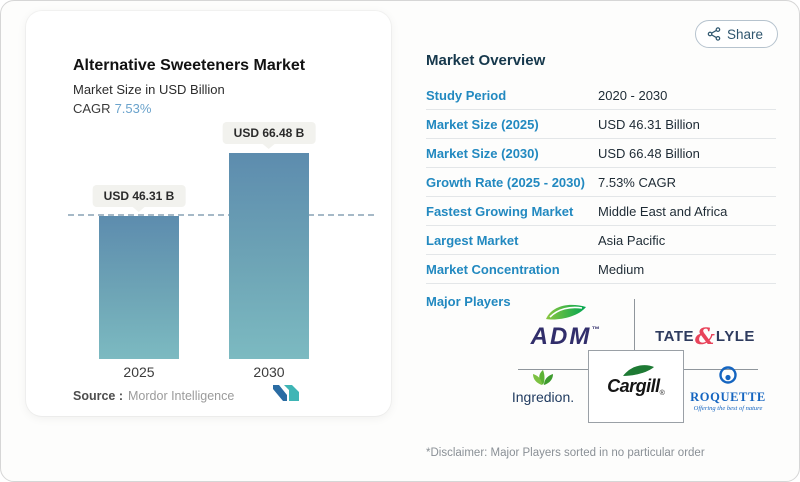 The height and width of the screenshot is (482, 800). What do you see at coordinates (543, 387) in the screenshot?
I see `ingredion-logo: Ingredion.` at bounding box center [543, 387].